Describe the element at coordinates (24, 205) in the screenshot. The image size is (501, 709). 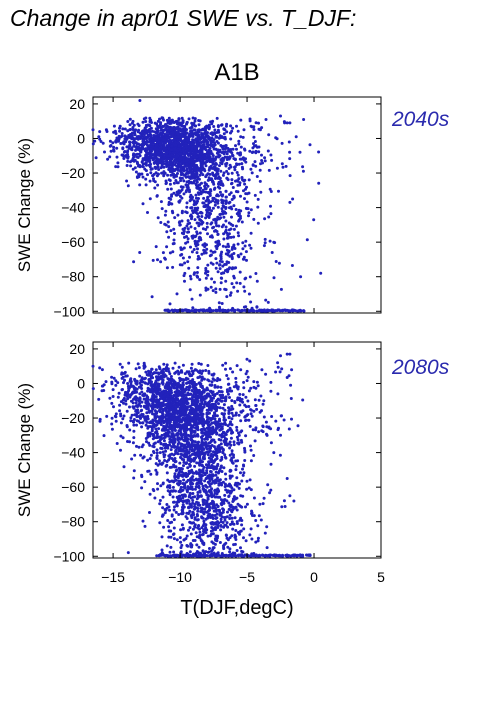
I see `y-axis-label: SWE Change (%)` at that location.